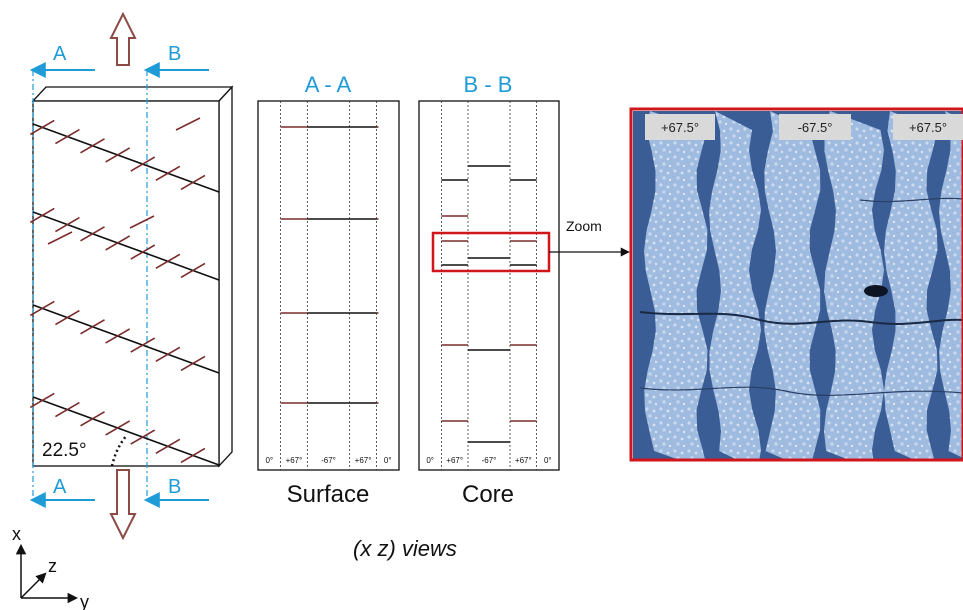 The image size is (963, 610). I want to click on zoom-label-1: +67.5°, so click(680, 127).